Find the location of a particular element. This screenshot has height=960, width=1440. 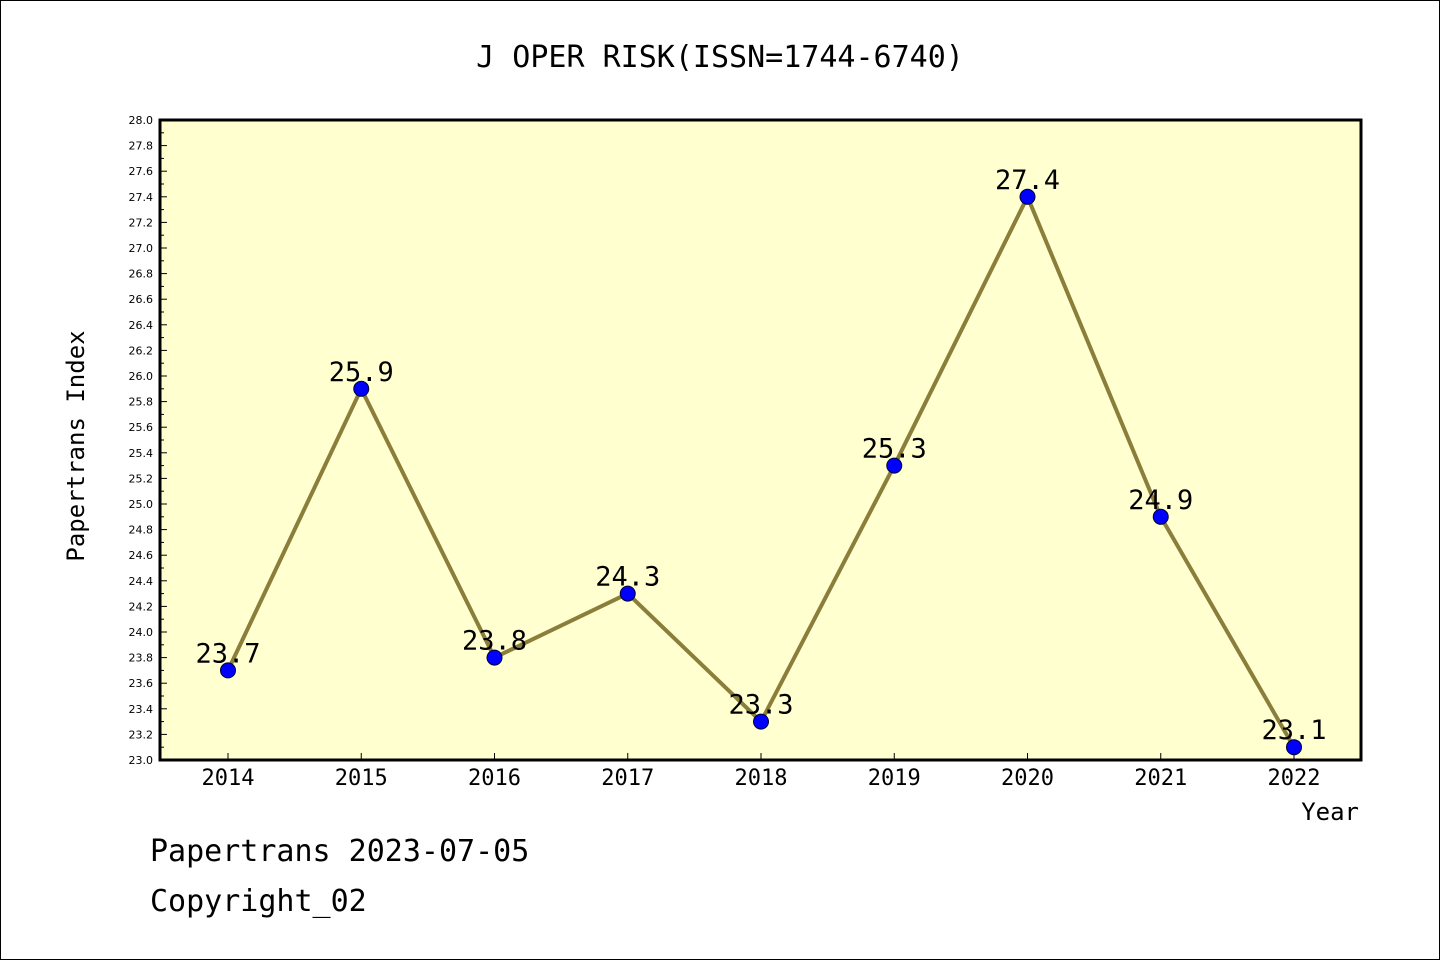

x-tick-label: 2018 is located at coordinates (761, 778).